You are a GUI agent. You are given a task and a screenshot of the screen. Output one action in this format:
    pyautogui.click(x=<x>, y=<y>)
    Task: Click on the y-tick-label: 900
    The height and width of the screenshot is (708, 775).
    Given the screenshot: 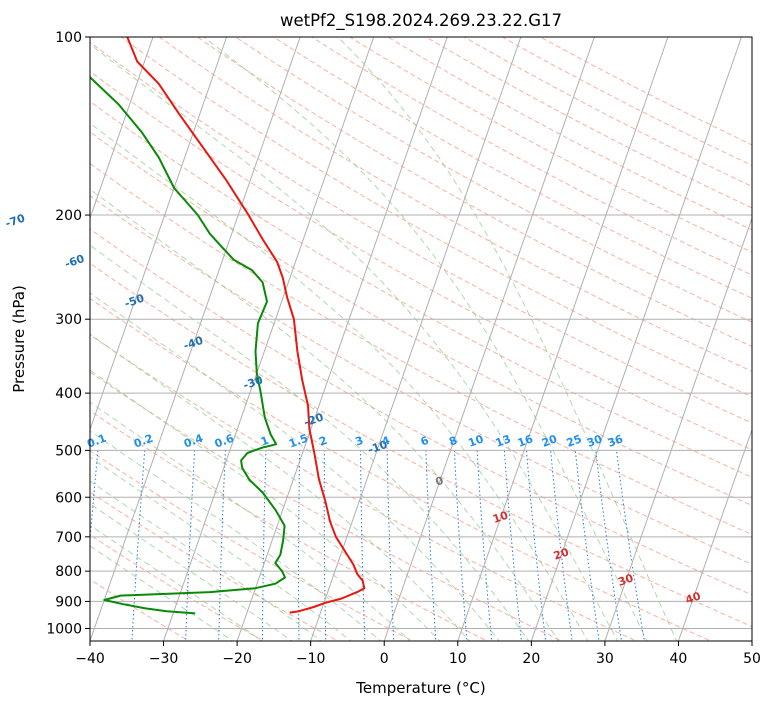 What is the action you would take?
    pyautogui.click(x=68, y=602)
    